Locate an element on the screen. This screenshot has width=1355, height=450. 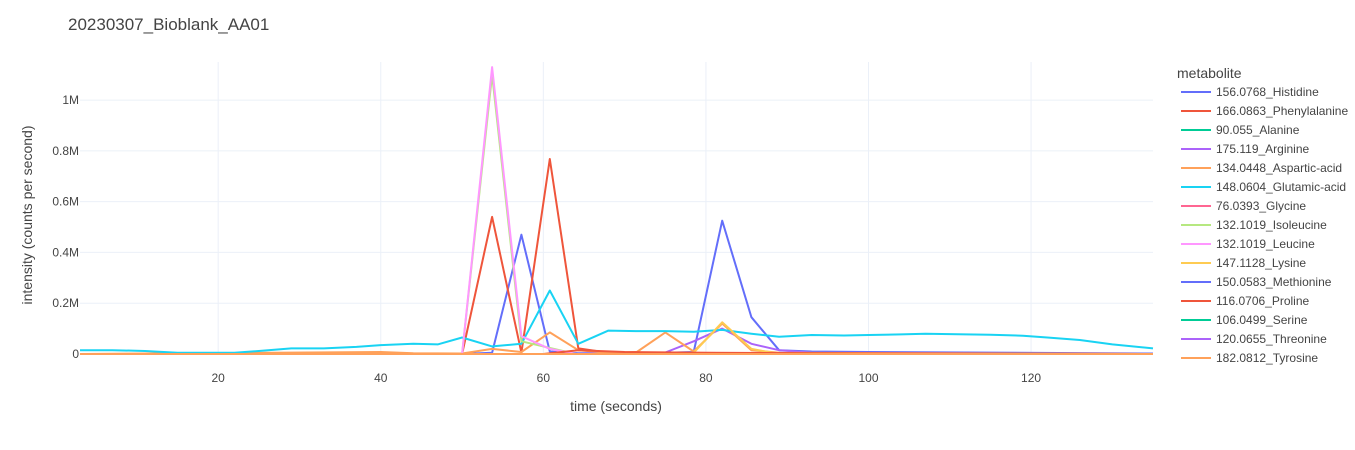
y-tick-label: 0 is located at coordinates (75, 354).